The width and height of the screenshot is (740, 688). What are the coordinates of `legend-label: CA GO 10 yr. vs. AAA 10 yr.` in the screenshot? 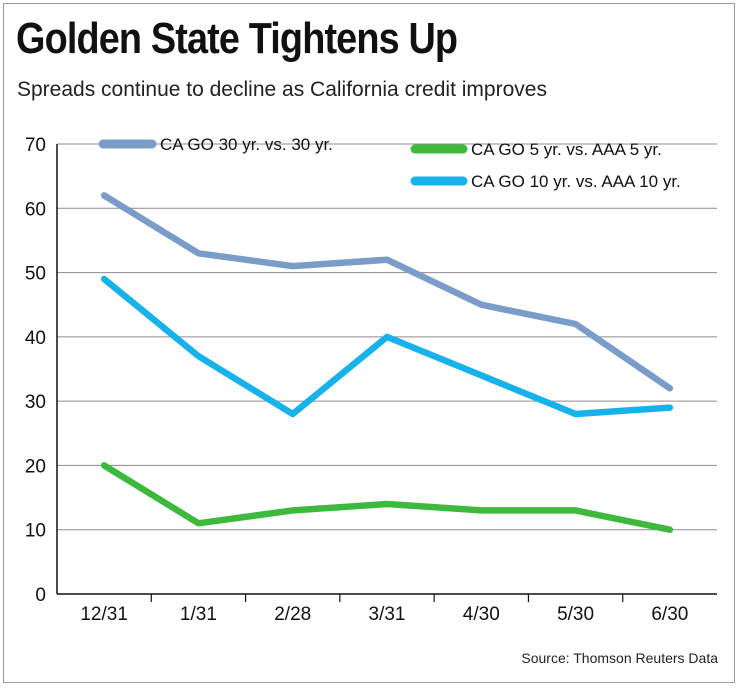 It's located at (576, 181).